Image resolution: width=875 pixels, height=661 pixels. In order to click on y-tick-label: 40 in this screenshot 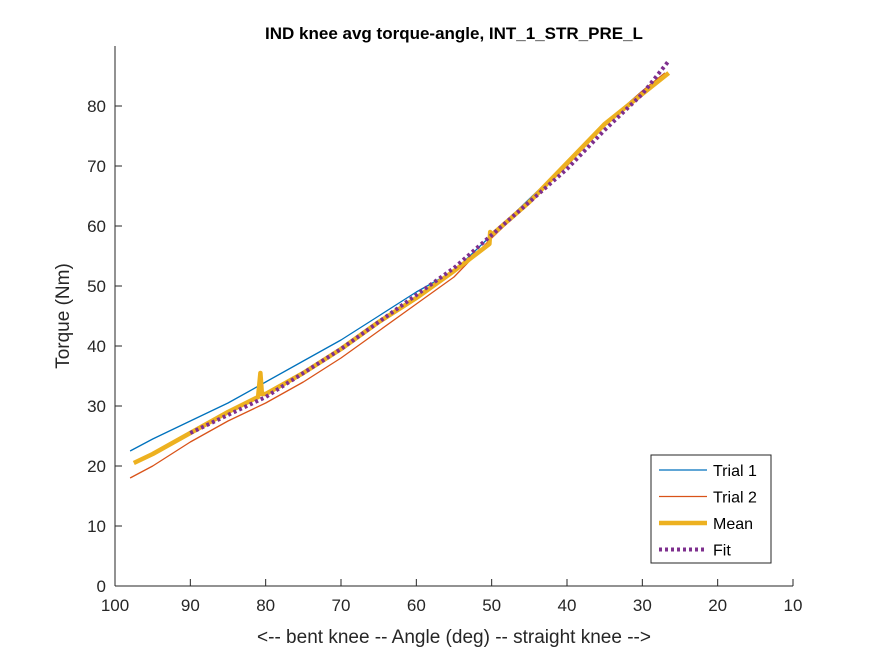, I will do `click(96, 346)`.